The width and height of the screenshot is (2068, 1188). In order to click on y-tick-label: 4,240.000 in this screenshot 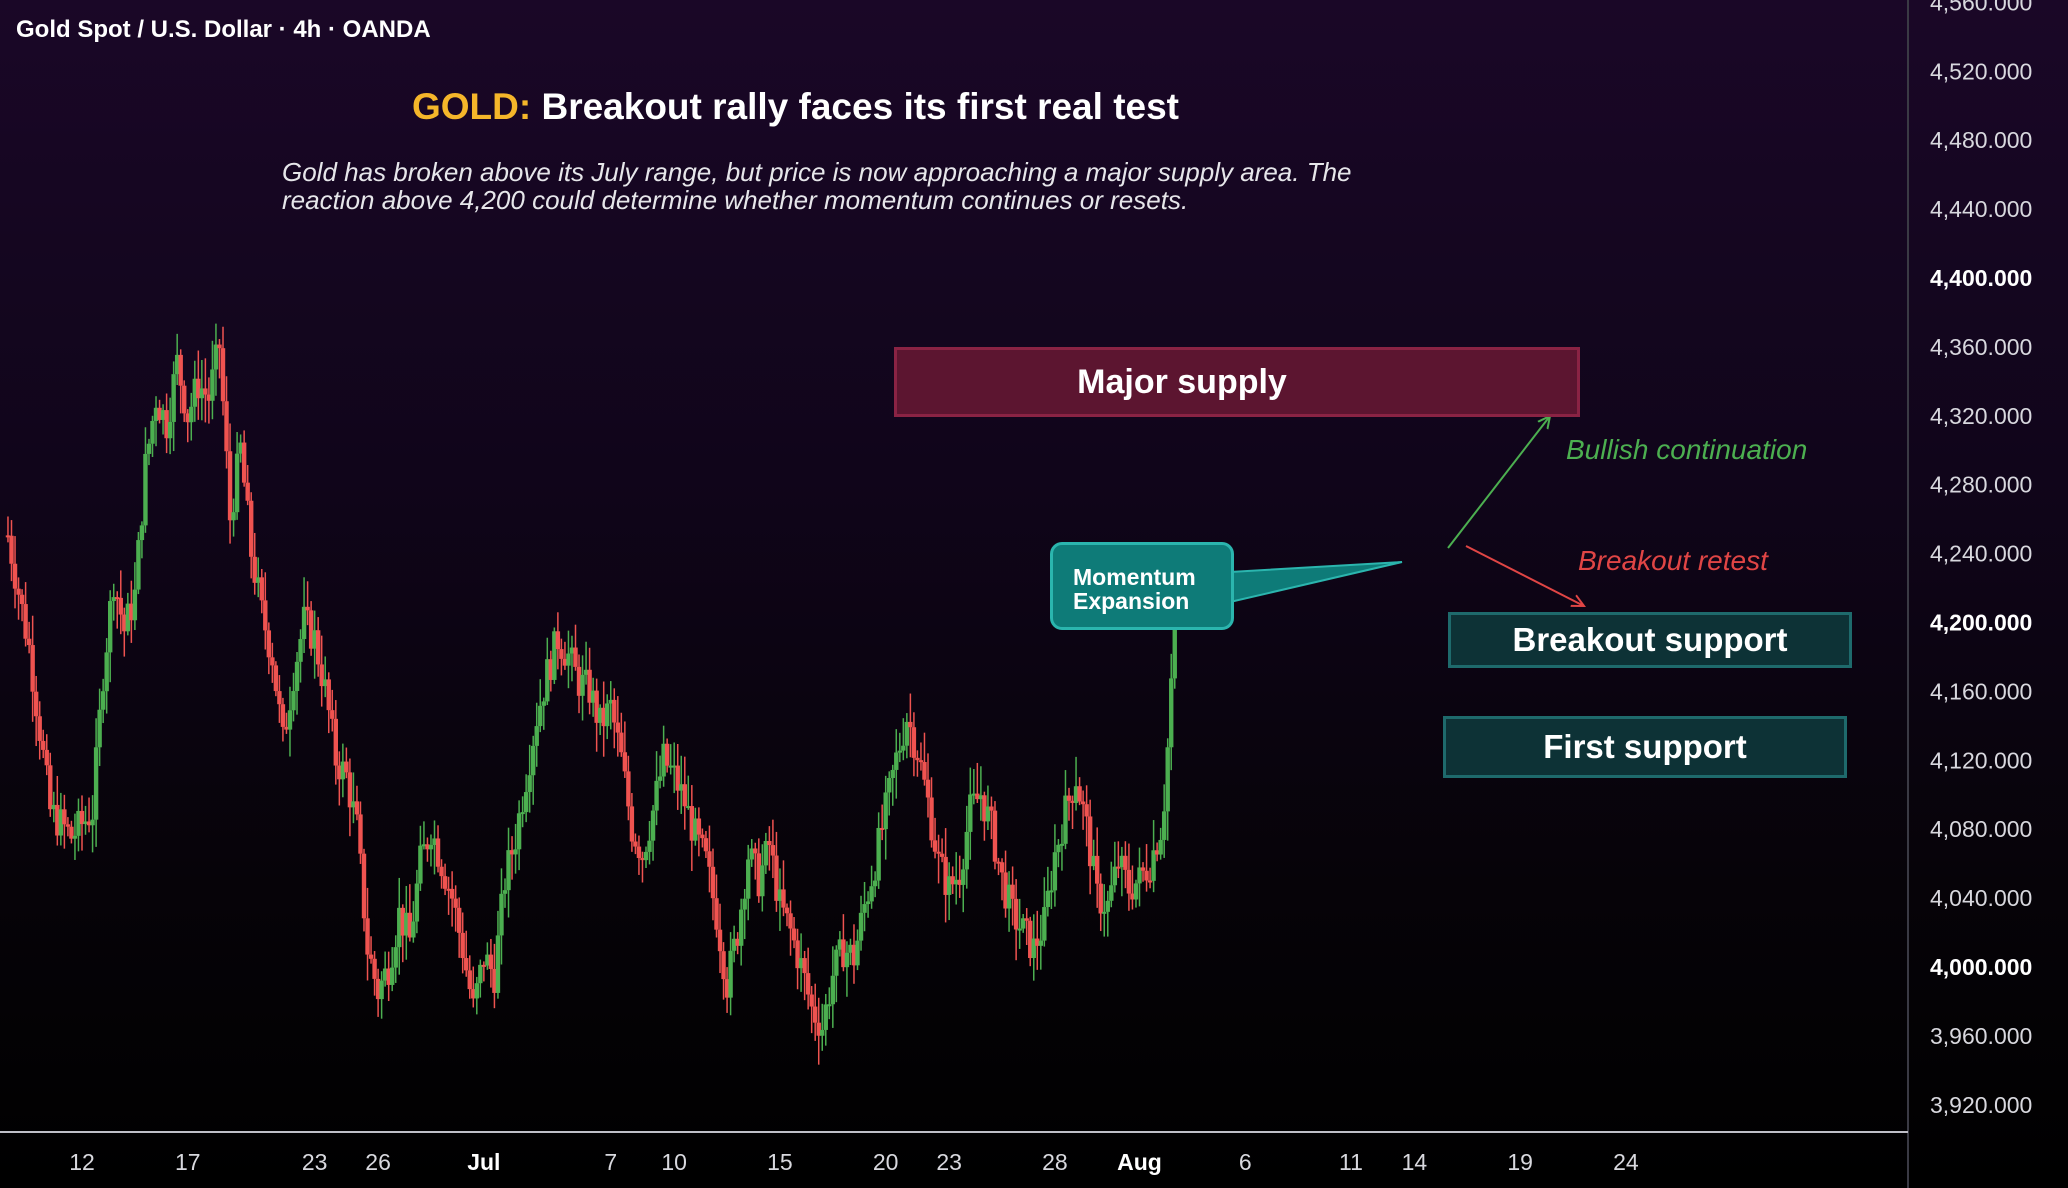, I will do `click(1981, 554)`.